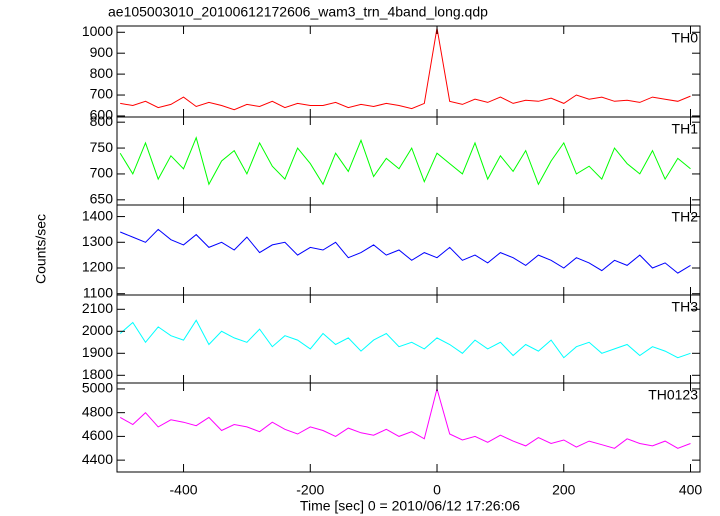  What do you see at coordinates (97, 352) in the screenshot?
I see `y-tick-label: 1900` at bounding box center [97, 352].